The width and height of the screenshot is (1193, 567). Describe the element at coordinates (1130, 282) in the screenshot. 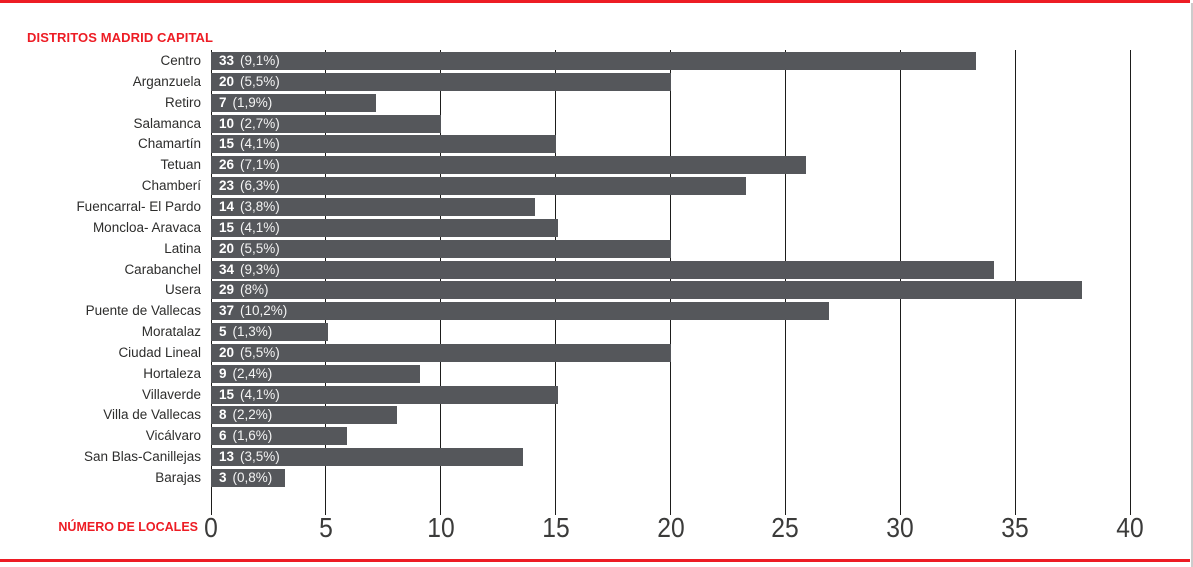

I see `gridline` at that location.